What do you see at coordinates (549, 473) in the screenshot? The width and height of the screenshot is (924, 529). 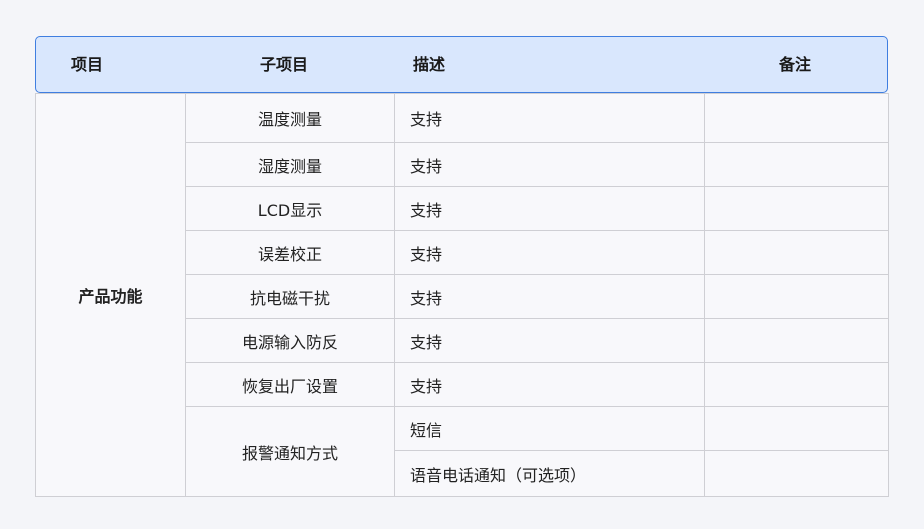 I see `desc-cell: 语音电话通知（可选项）` at bounding box center [549, 473].